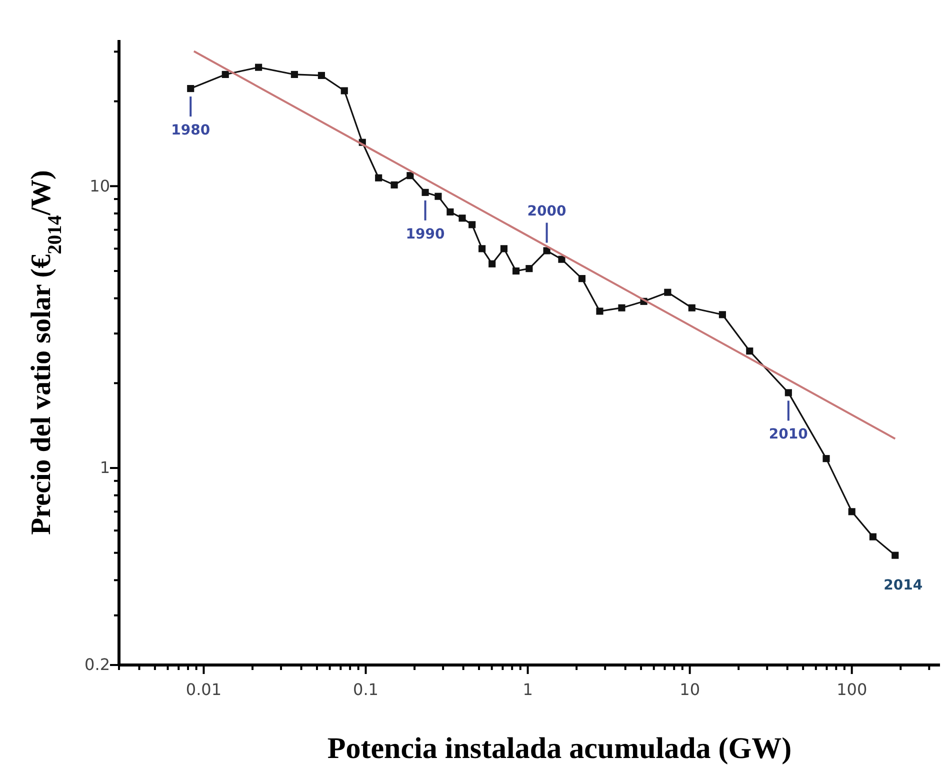  Describe the element at coordinates (690, 689) in the screenshot. I see `x-tick-label: 10` at that location.